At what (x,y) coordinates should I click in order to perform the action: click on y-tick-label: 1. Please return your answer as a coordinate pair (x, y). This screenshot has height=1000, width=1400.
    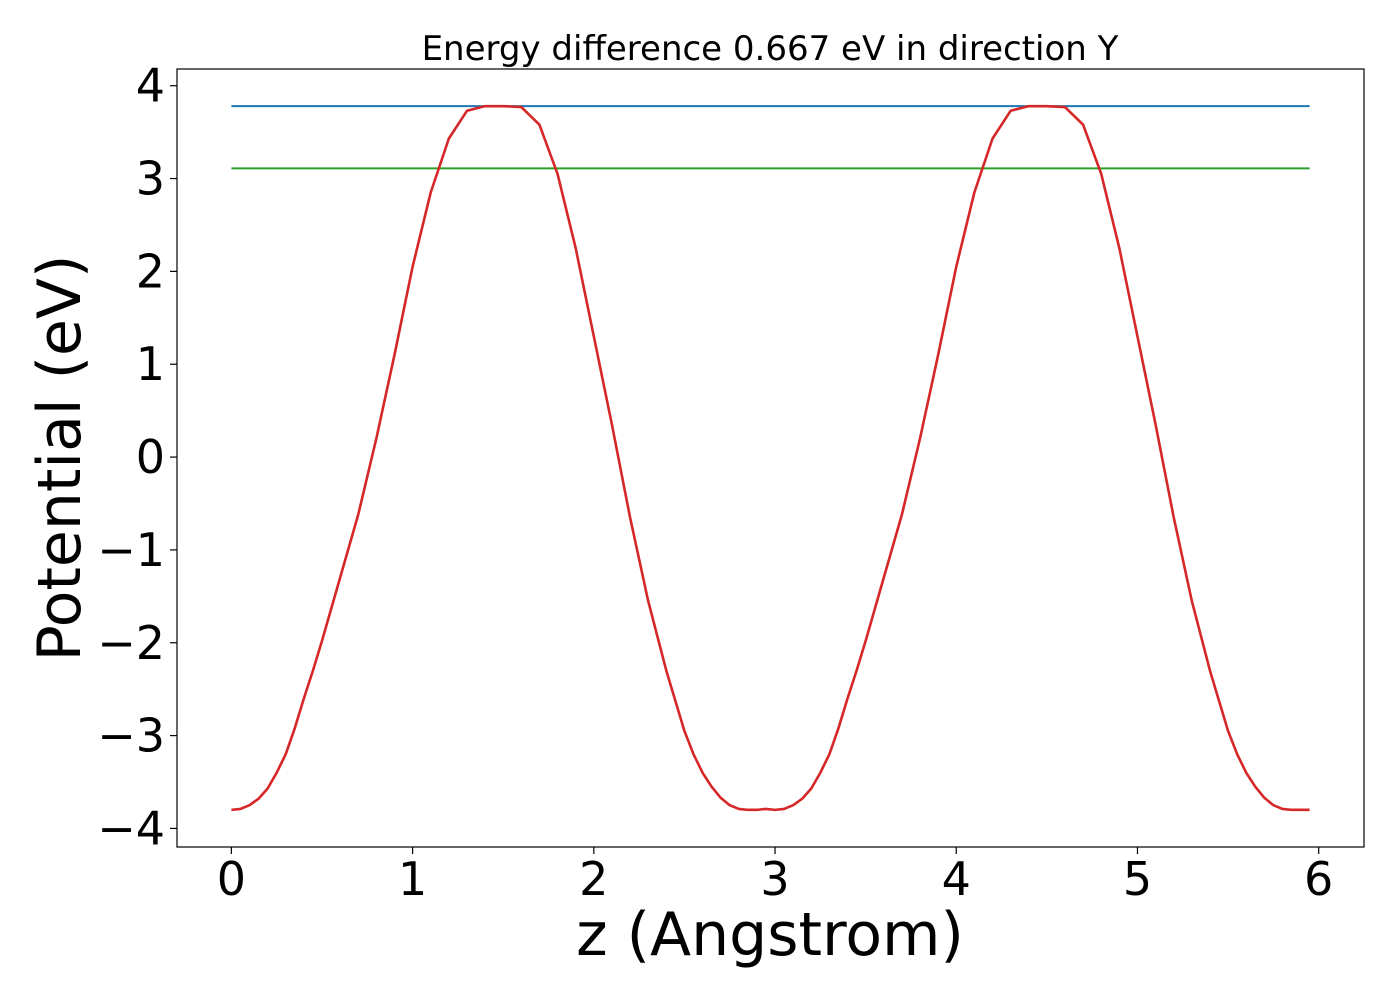
    Looking at the image, I should click on (150, 364).